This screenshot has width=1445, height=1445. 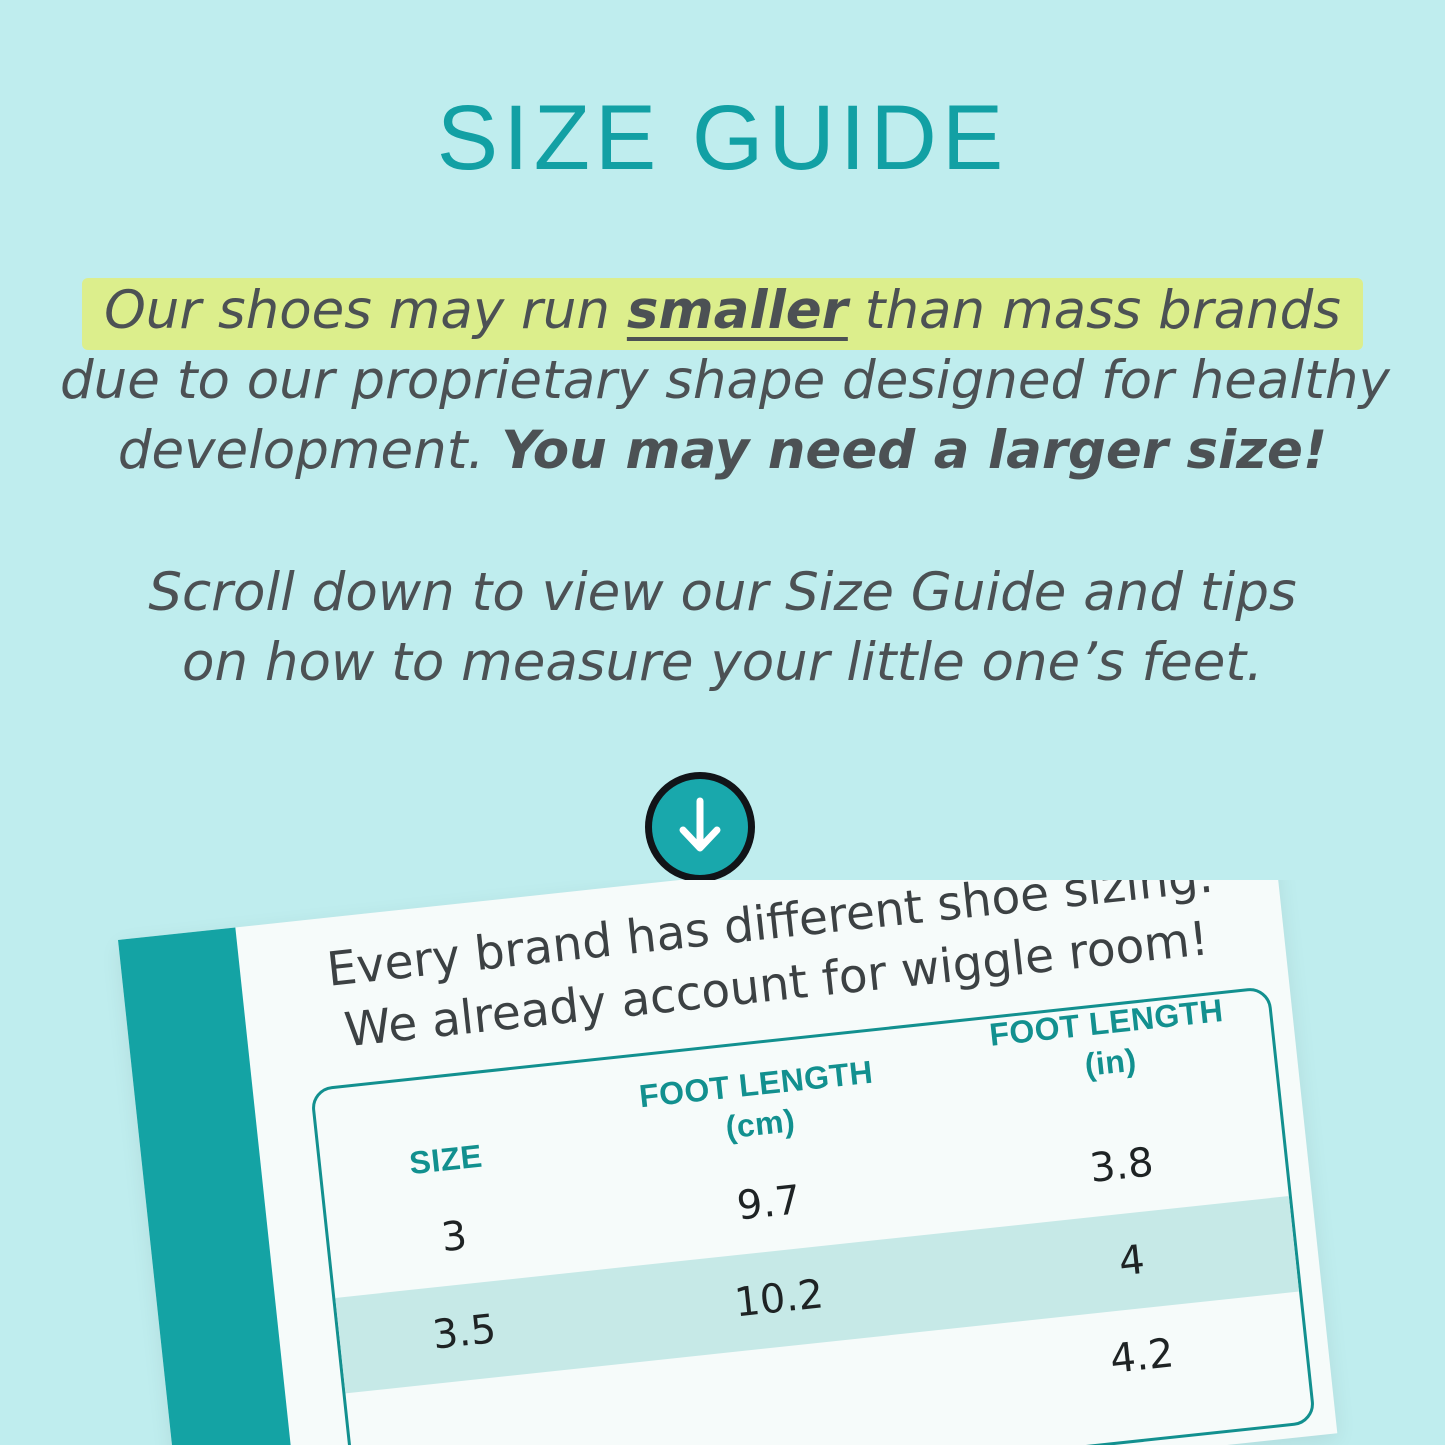 I want to click on column-header-foot-length-in: FOOT LENGTH (in), so click(x=1108, y=1043).